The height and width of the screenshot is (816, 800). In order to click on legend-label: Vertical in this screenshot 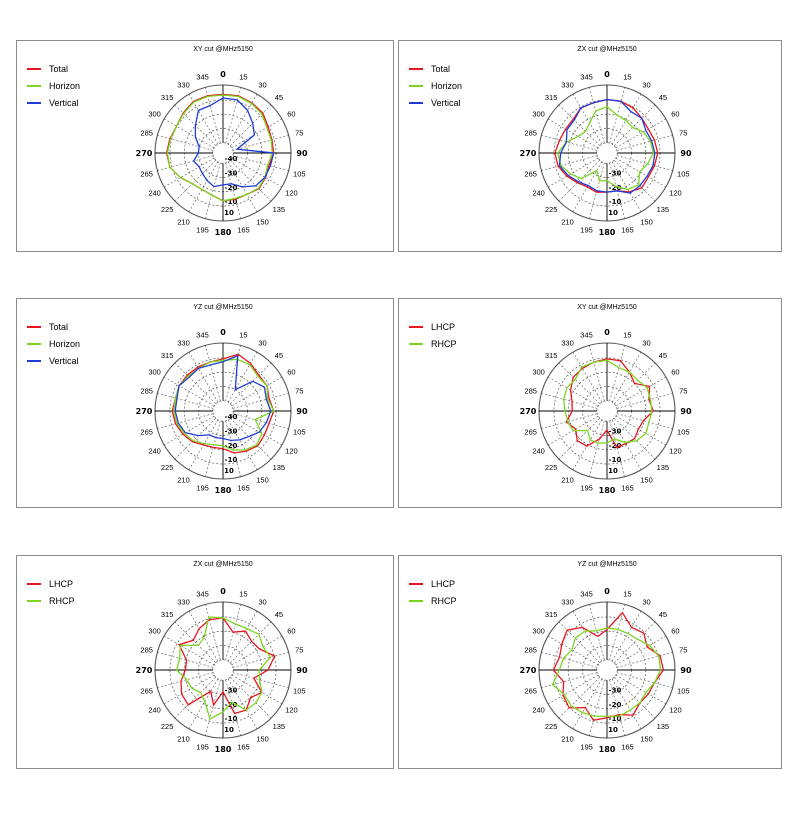, I will do `click(64, 361)`.